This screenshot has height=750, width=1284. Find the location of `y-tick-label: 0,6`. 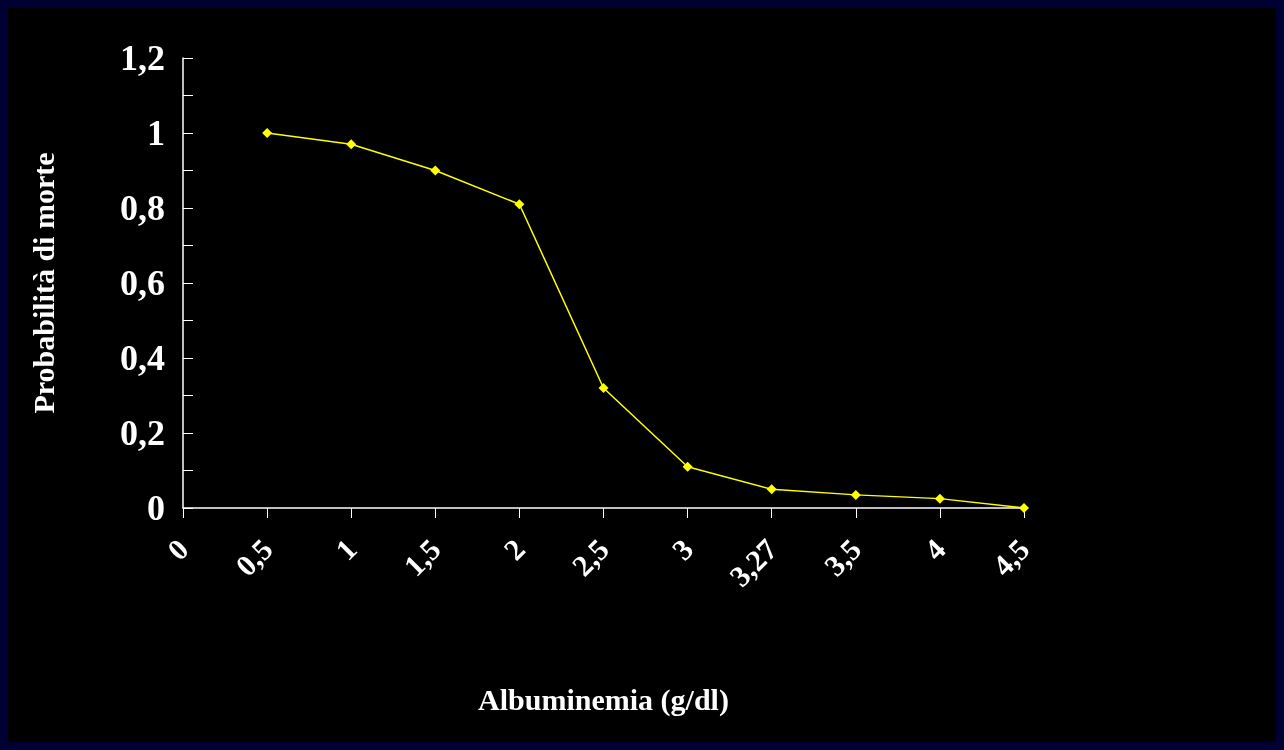

y-tick-label: 0,6 is located at coordinates (142, 283).